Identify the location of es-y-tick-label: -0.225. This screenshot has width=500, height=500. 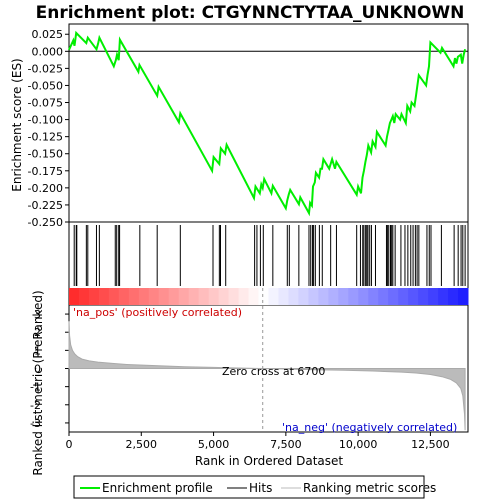
(45, 205).